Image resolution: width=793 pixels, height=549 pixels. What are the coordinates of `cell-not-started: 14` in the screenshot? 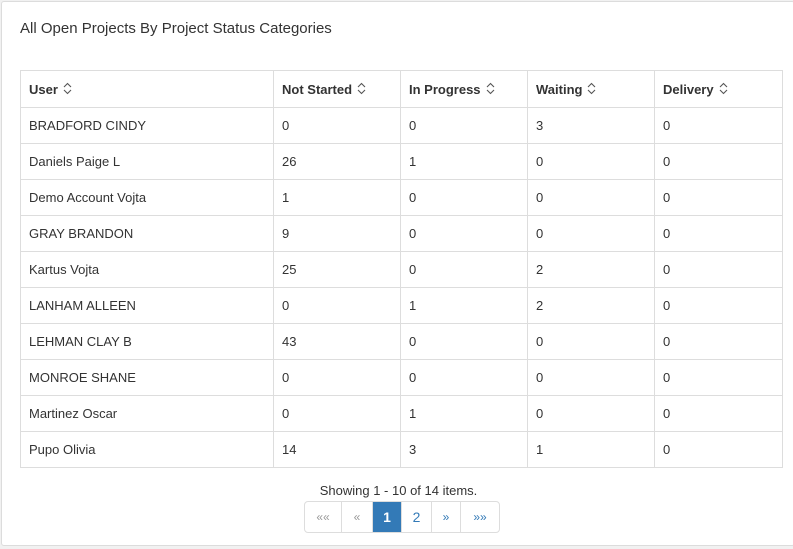 It's located at (337, 449).